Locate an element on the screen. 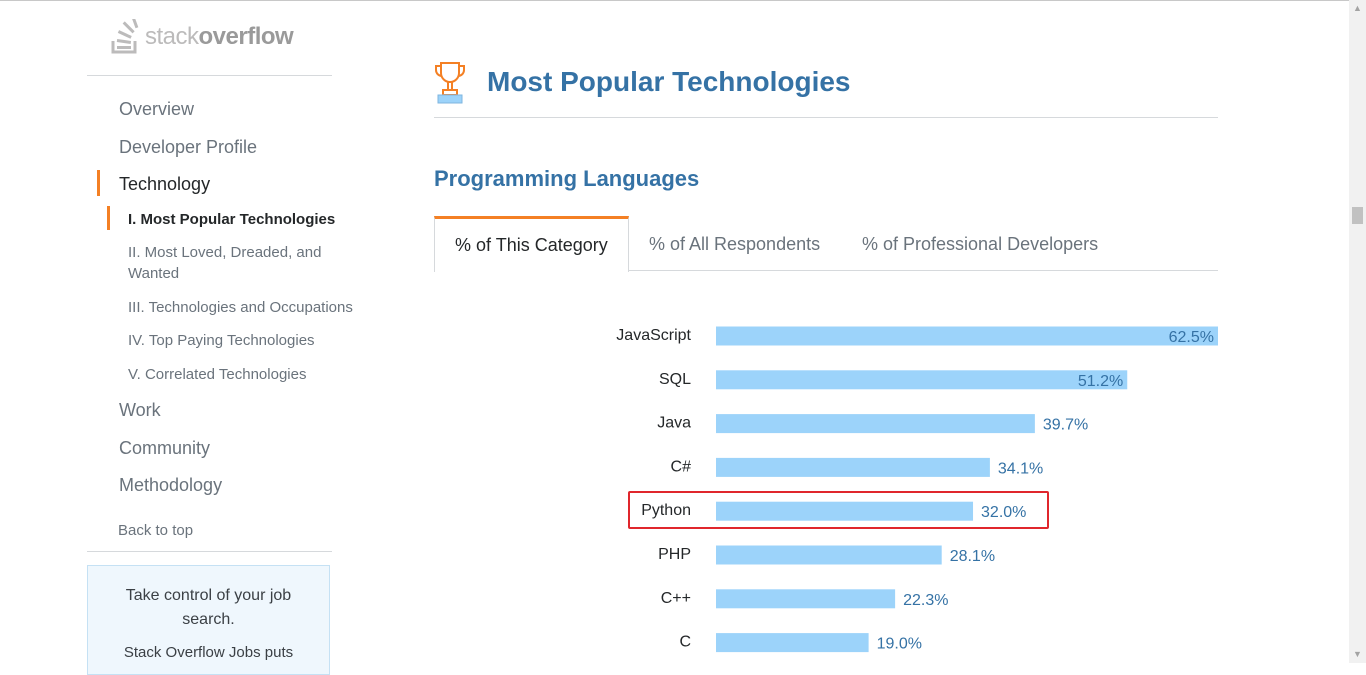 The width and height of the screenshot is (1366, 675). bar-label-c: C is located at coordinates (685, 642).